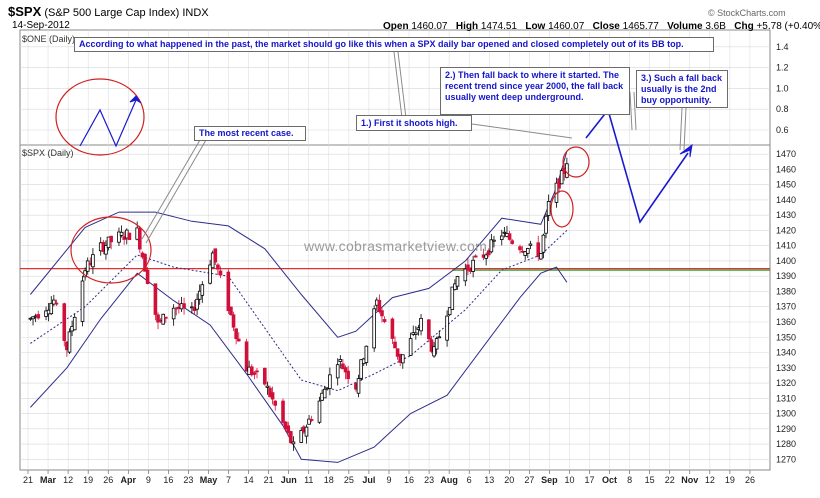 The height and width of the screenshot is (498, 820). I want to click on y-tick-label: 1430, so click(786, 215).